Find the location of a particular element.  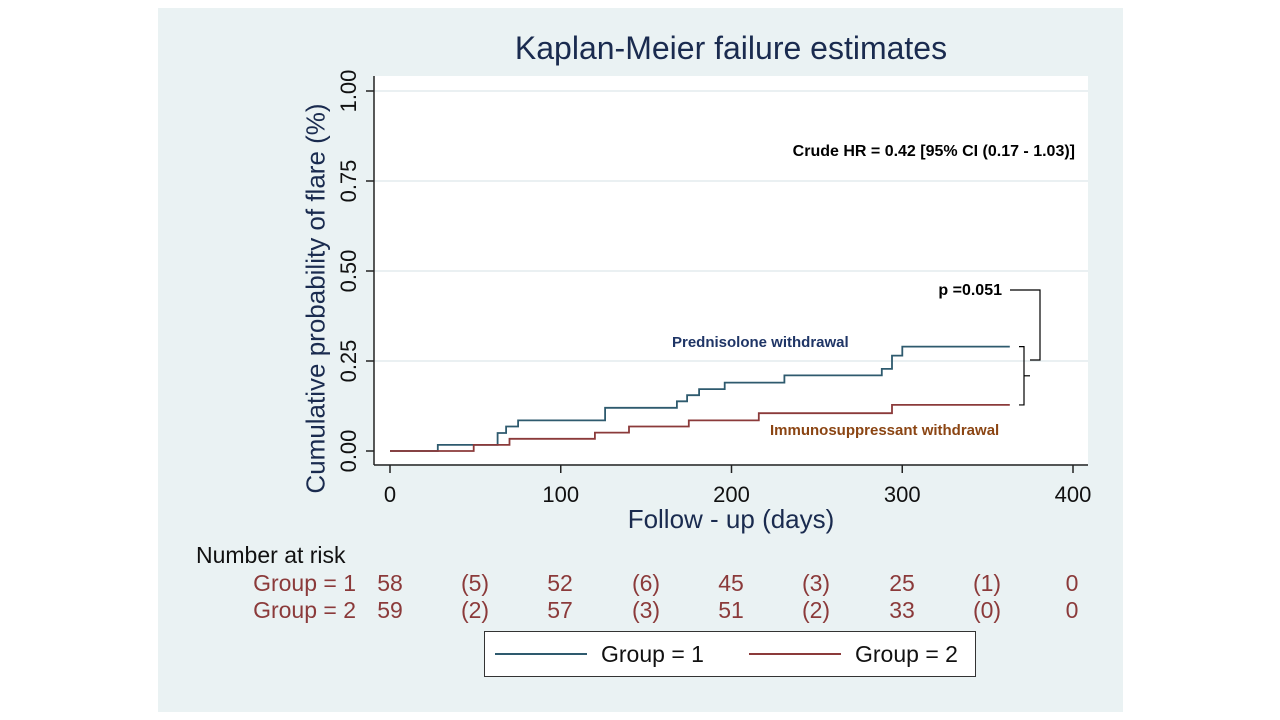

legend-label-group-2: Group = 2 is located at coordinates (906, 653).